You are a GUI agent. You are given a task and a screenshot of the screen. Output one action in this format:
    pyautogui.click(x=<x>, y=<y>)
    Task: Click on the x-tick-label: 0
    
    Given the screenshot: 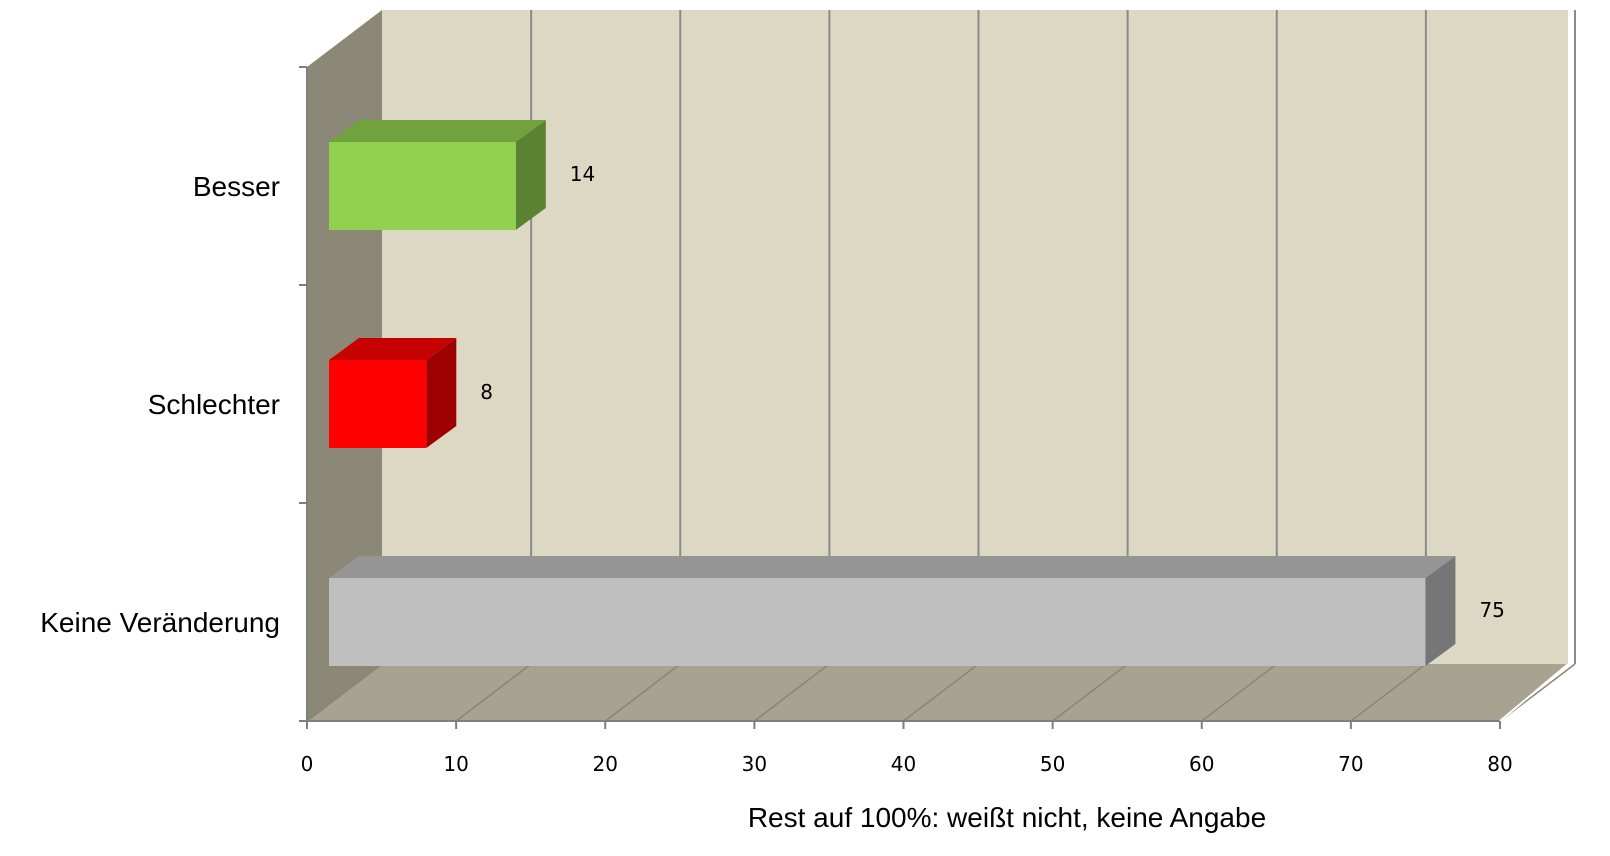 What is the action you would take?
    pyautogui.click(x=307, y=764)
    